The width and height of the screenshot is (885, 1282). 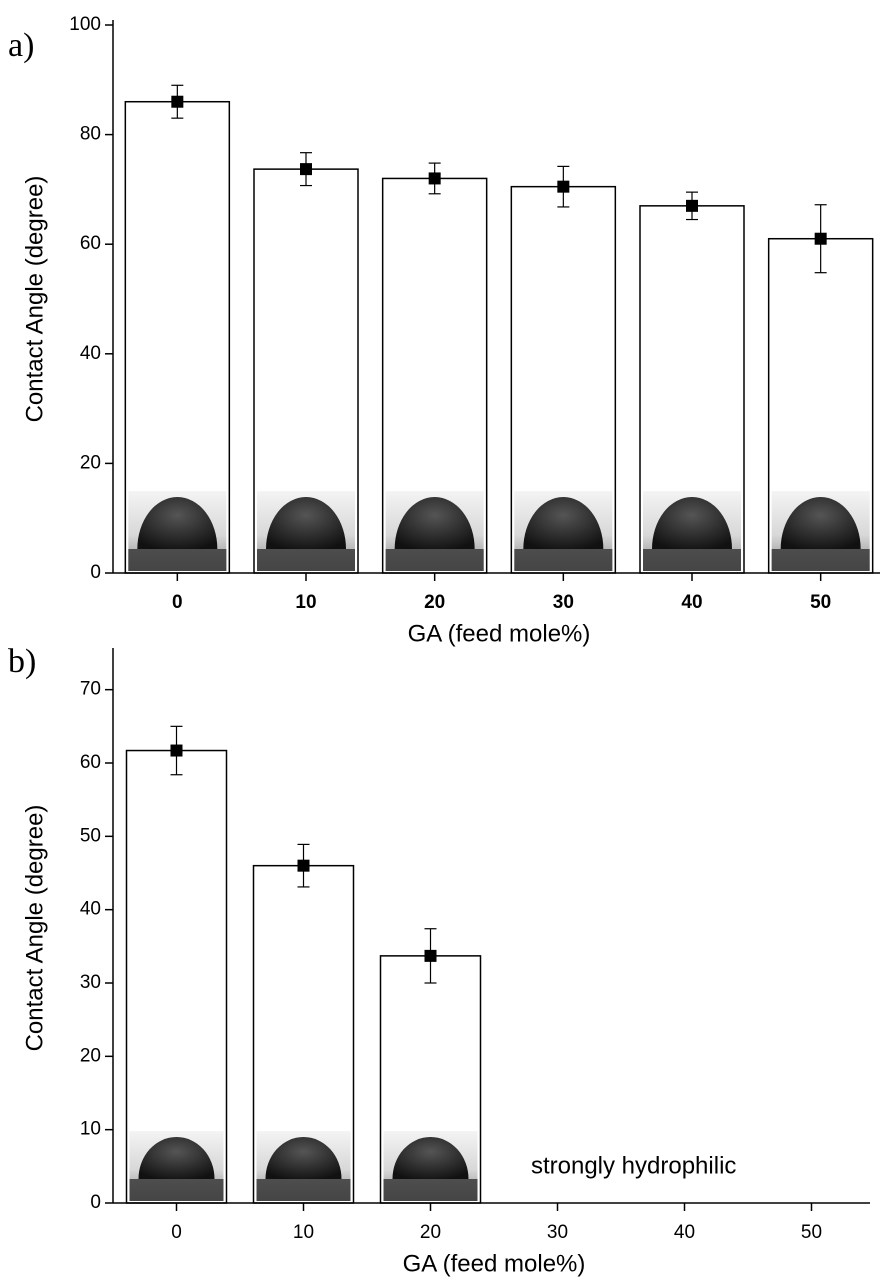 What do you see at coordinates (90, 1129) in the screenshot?
I see `y-tick-label: 10` at bounding box center [90, 1129].